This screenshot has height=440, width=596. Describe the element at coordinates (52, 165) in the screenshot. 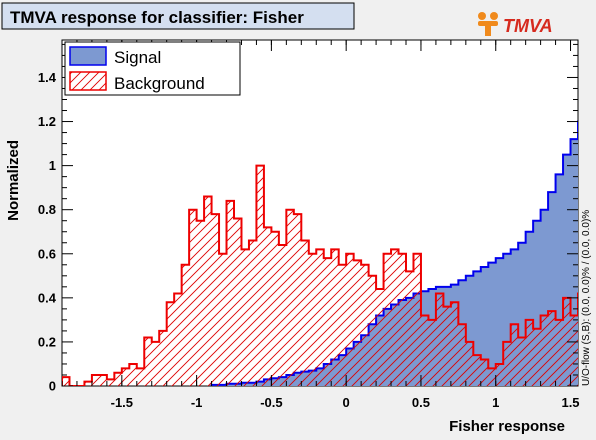

I see `y-tick-label: 1` at that location.